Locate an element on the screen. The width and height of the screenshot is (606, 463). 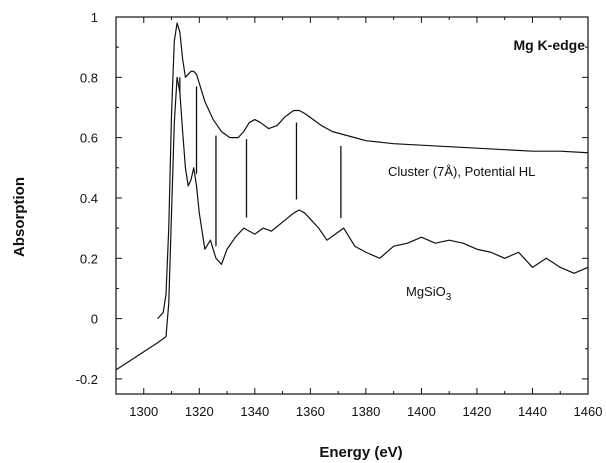
x-tick-label: 1440 is located at coordinates (532, 411).